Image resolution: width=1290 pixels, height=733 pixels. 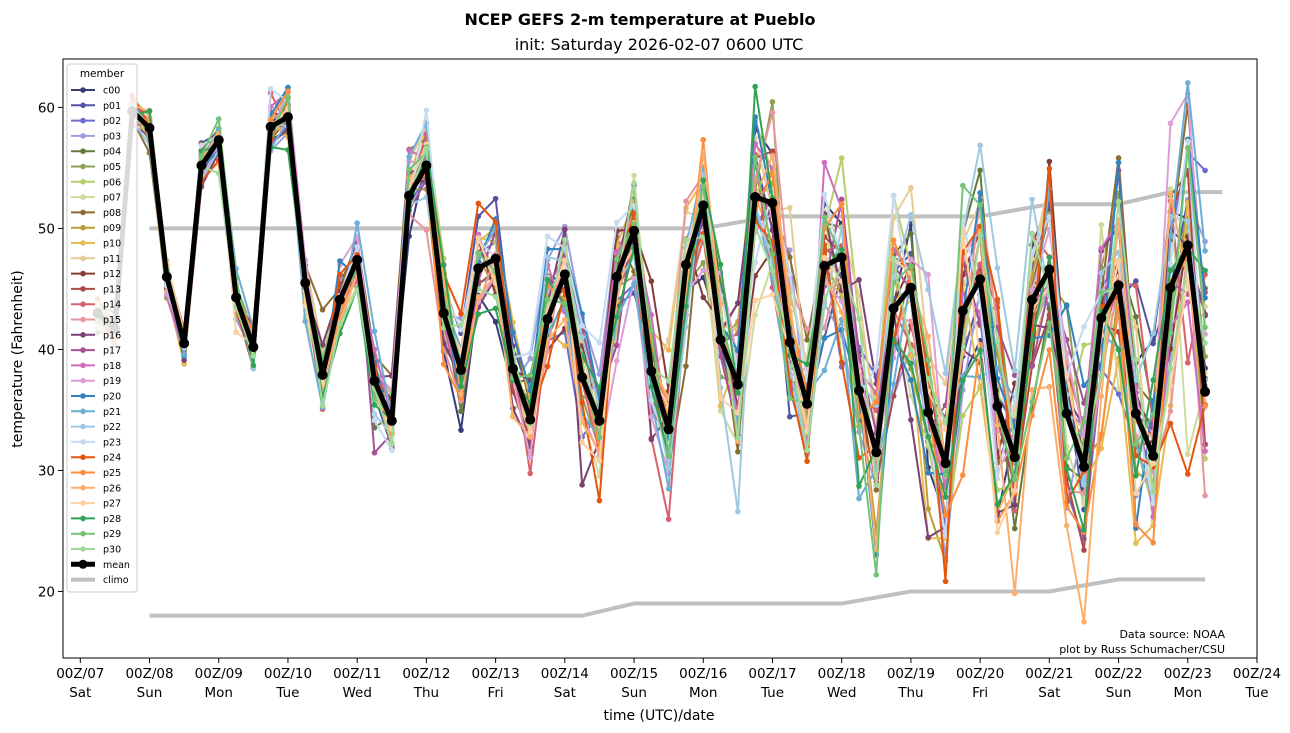 What do you see at coordinates (677, 597) in the screenshot?
I see `climo-low-line` at bounding box center [677, 597].